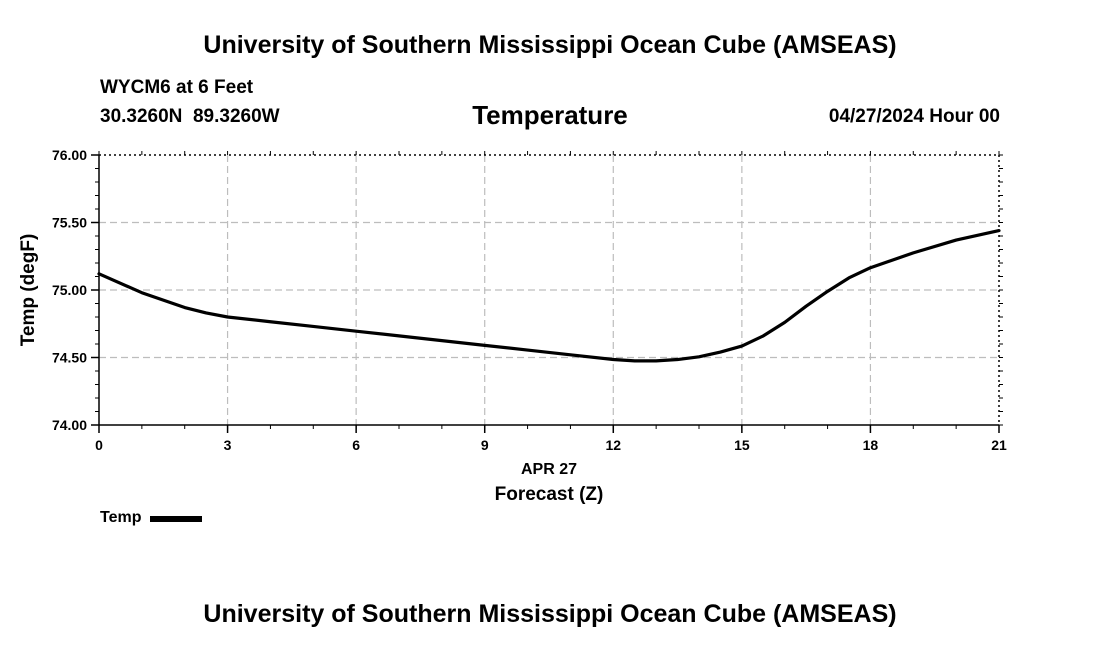 The width and height of the screenshot is (1100, 650). Describe the element at coordinates (550, 115) in the screenshot. I see `variable-title: Temperature` at that location.